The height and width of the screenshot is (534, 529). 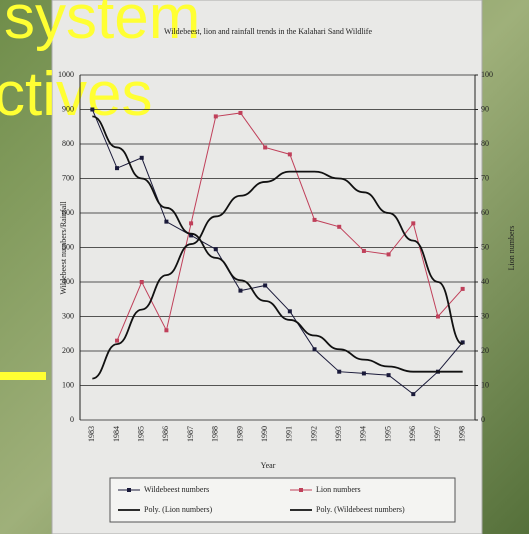 What do you see at coordinates (437, 434) in the screenshot?
I see `x-tick-label: 1997` at bounding box center [437, 434].